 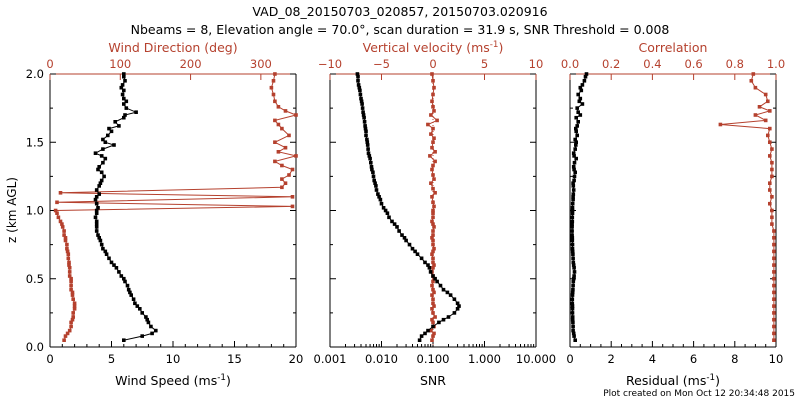 I want to click on x-top-tick-label: 200, so click(x=191, y=64).